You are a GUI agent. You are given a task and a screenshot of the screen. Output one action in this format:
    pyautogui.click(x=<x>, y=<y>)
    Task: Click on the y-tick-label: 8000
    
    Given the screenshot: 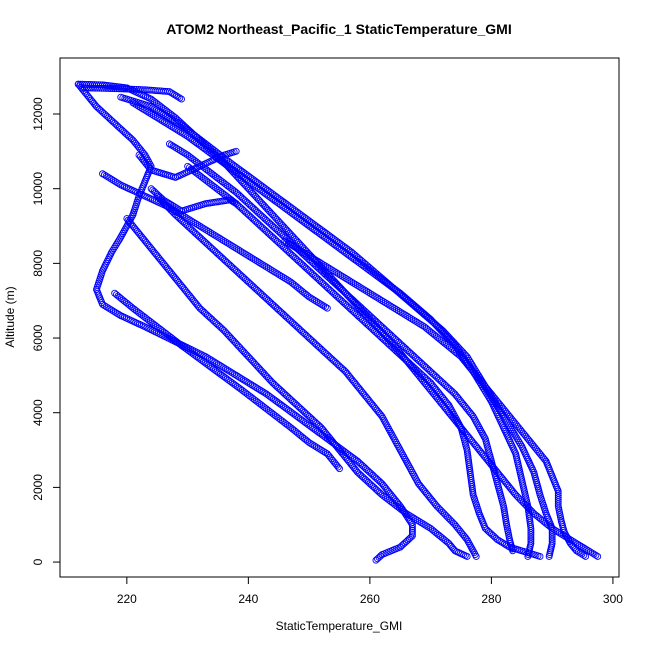 What is the action you would take?
    pyautogui.click(x=38, y=263)
    